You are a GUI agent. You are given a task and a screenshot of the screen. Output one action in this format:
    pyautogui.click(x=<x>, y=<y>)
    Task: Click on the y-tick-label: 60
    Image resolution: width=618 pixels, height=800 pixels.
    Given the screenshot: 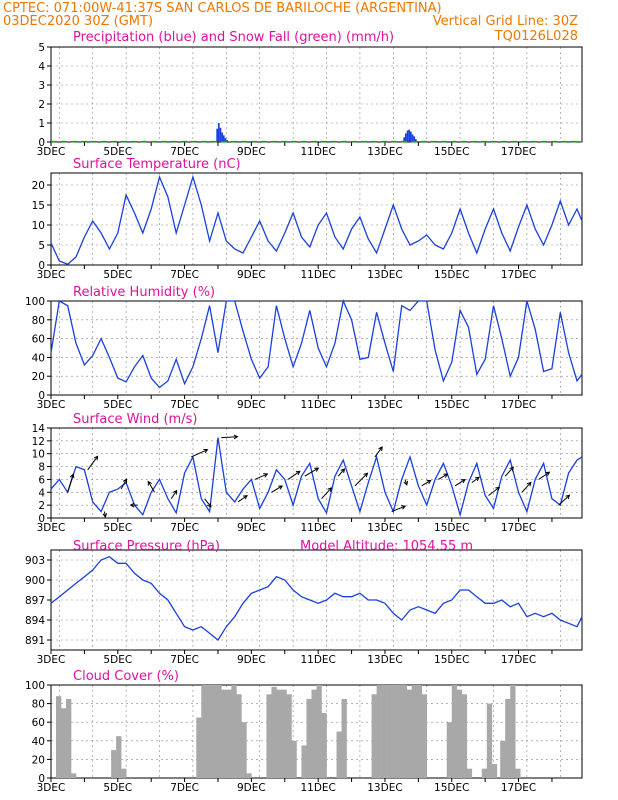 What is the action you would take?
    pyautogui.click(x=38, y=723)
    